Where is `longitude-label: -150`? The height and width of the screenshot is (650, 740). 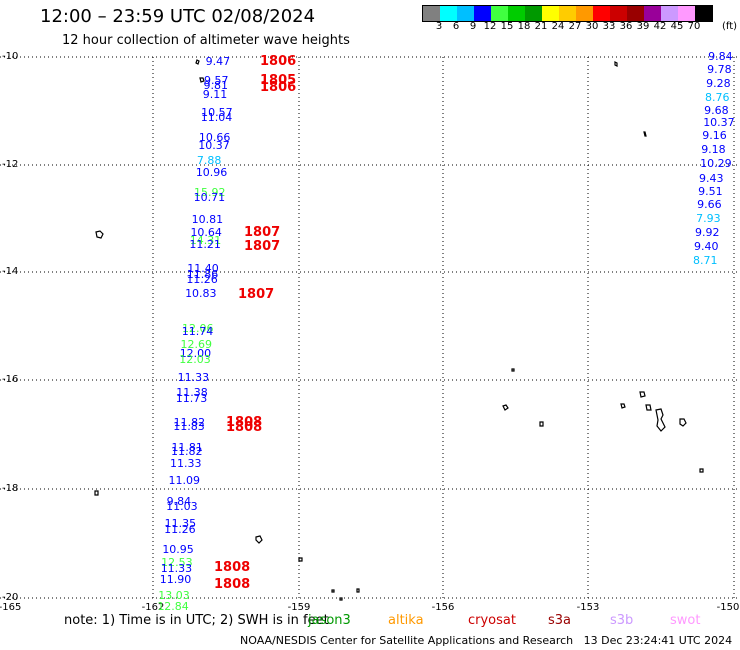
longitude-label: -150 is located at coordinates (728, 607).